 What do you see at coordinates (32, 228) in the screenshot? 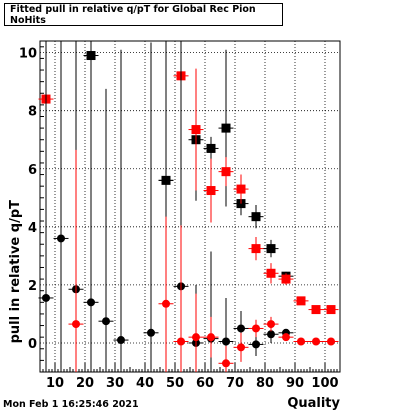
I see `y-tick-label: 4` at bounding box center [32, 228].